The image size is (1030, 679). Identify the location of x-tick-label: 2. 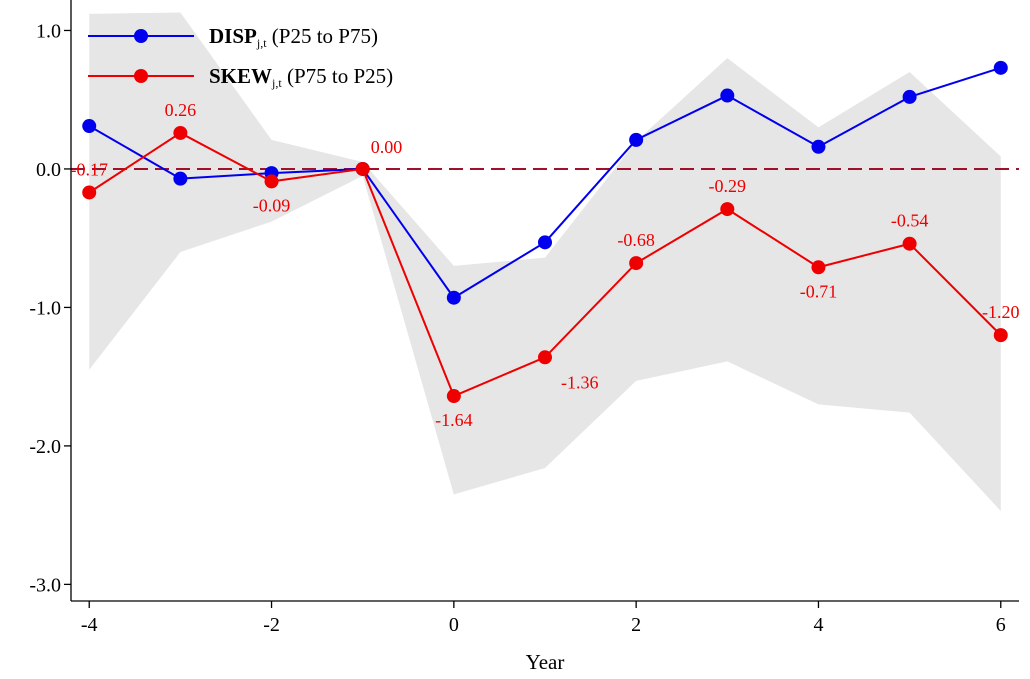
(636, 625).